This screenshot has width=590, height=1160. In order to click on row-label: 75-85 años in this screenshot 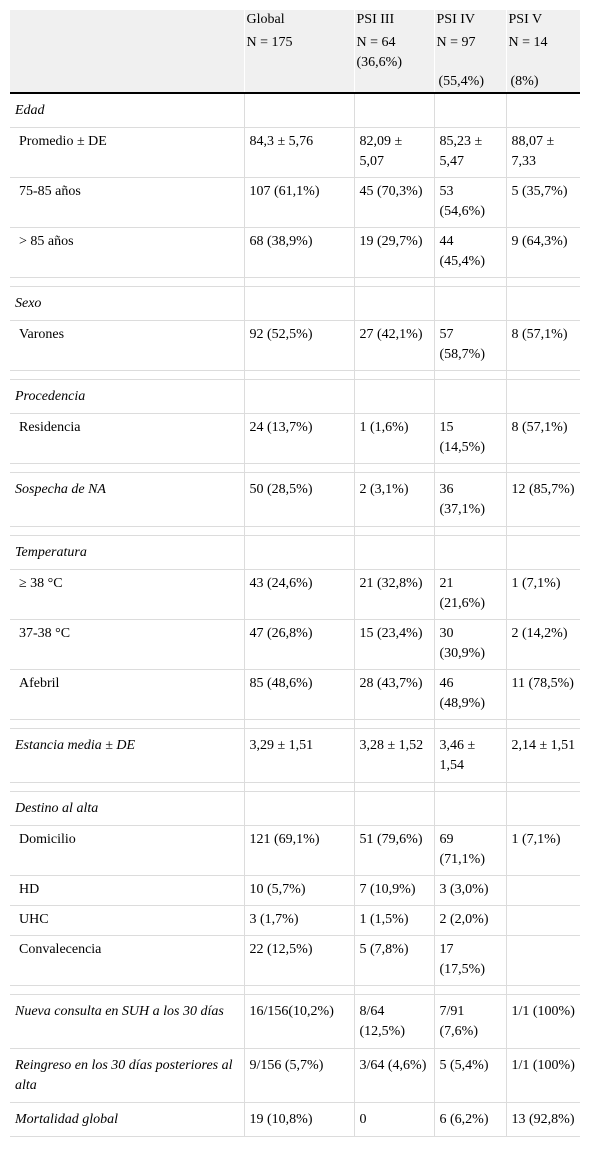, I will do `click(127, 202)`.